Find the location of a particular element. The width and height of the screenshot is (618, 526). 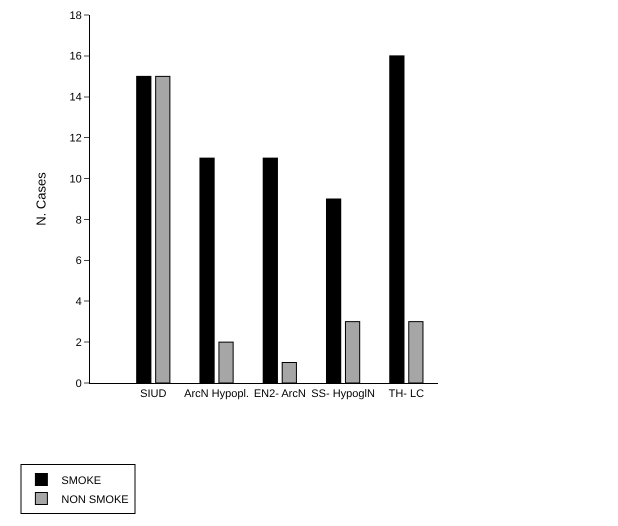

y-axis-title: N. Cases is located at coordinates (41, 199).